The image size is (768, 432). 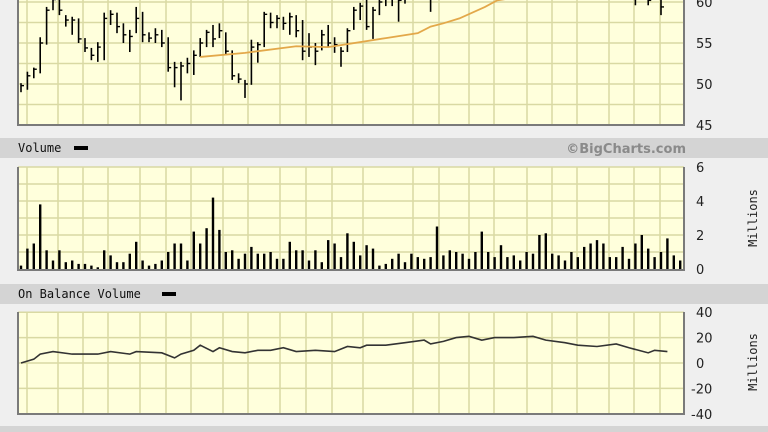 What do you see at coordinates (79, 294) in the screenshot?
I see `obv-label: On Balance Volume` at bounding box center [79, 294].